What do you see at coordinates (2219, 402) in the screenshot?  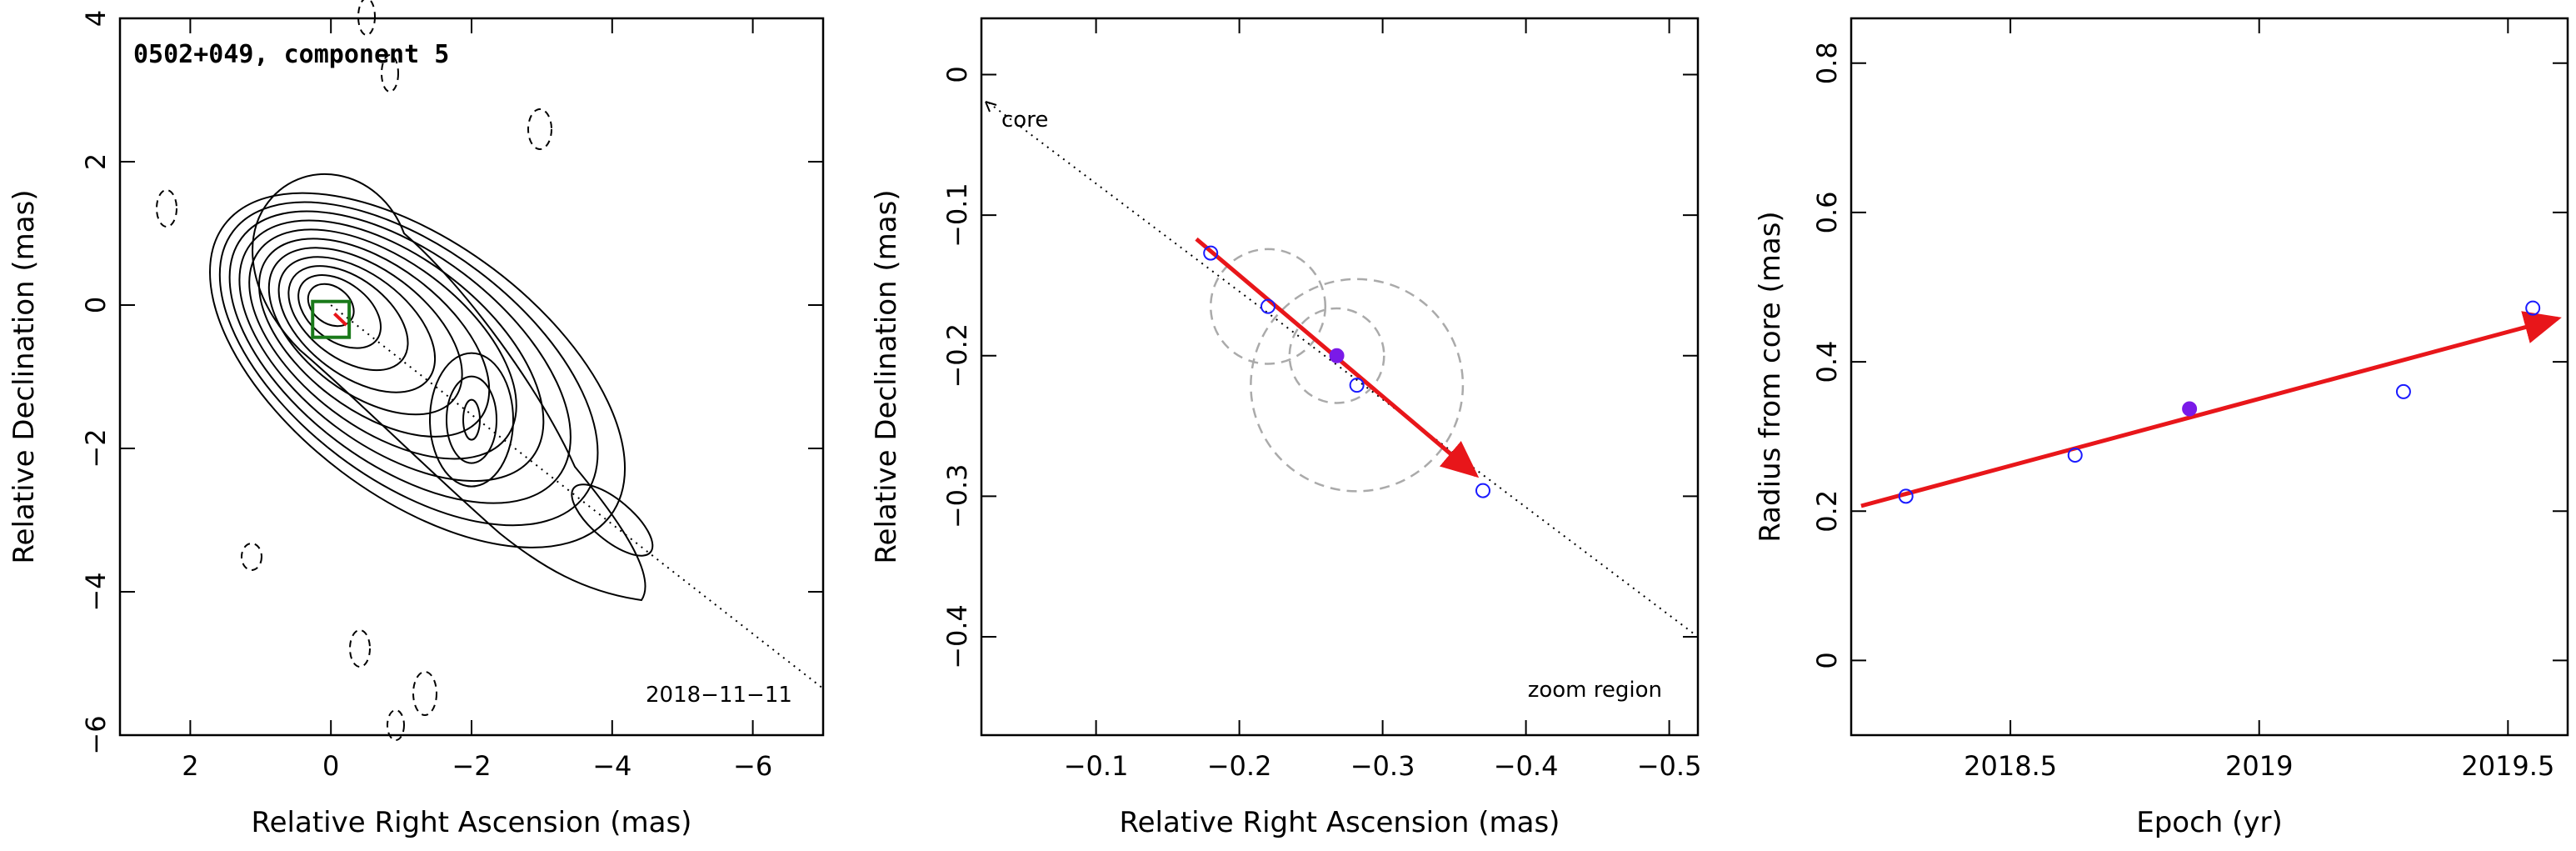 I see `right-points` at bounding box center [2219, 402].